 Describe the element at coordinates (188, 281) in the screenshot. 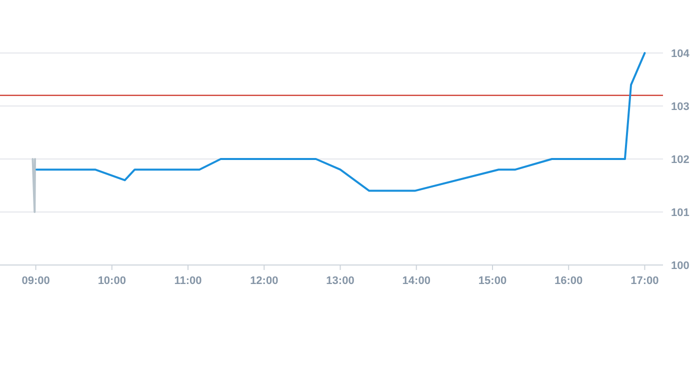

I see `x-tick-label: 11:00` at that location.